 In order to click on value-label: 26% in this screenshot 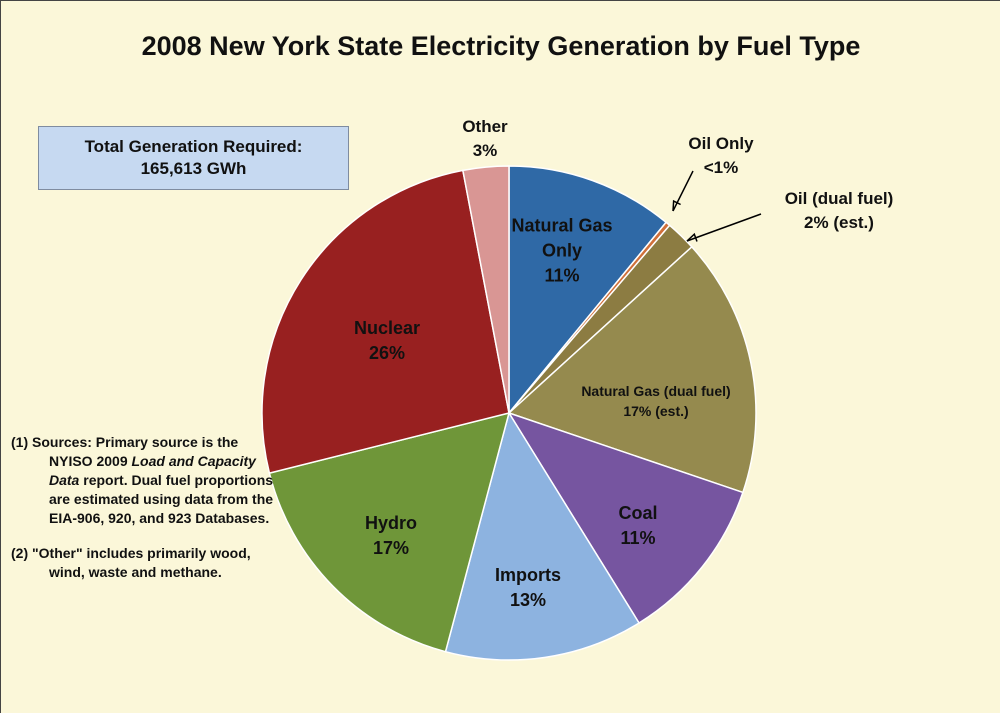, I will do `click(387, 353)`.